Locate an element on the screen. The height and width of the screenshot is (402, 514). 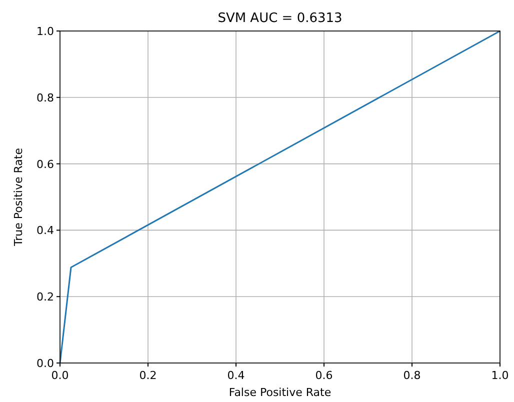
x-tick-label: 0.0 is located at coordinates (60, 375).